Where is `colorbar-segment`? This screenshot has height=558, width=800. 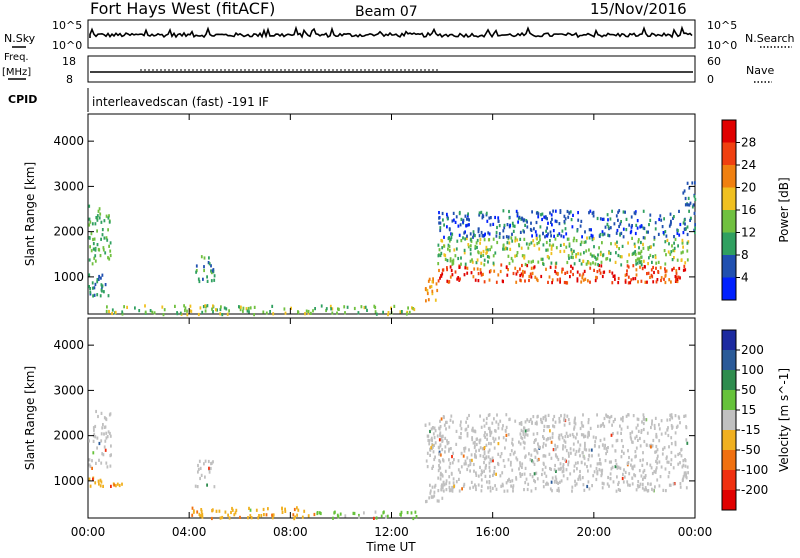 colorbar-segment is located at coordinates (729, 480).